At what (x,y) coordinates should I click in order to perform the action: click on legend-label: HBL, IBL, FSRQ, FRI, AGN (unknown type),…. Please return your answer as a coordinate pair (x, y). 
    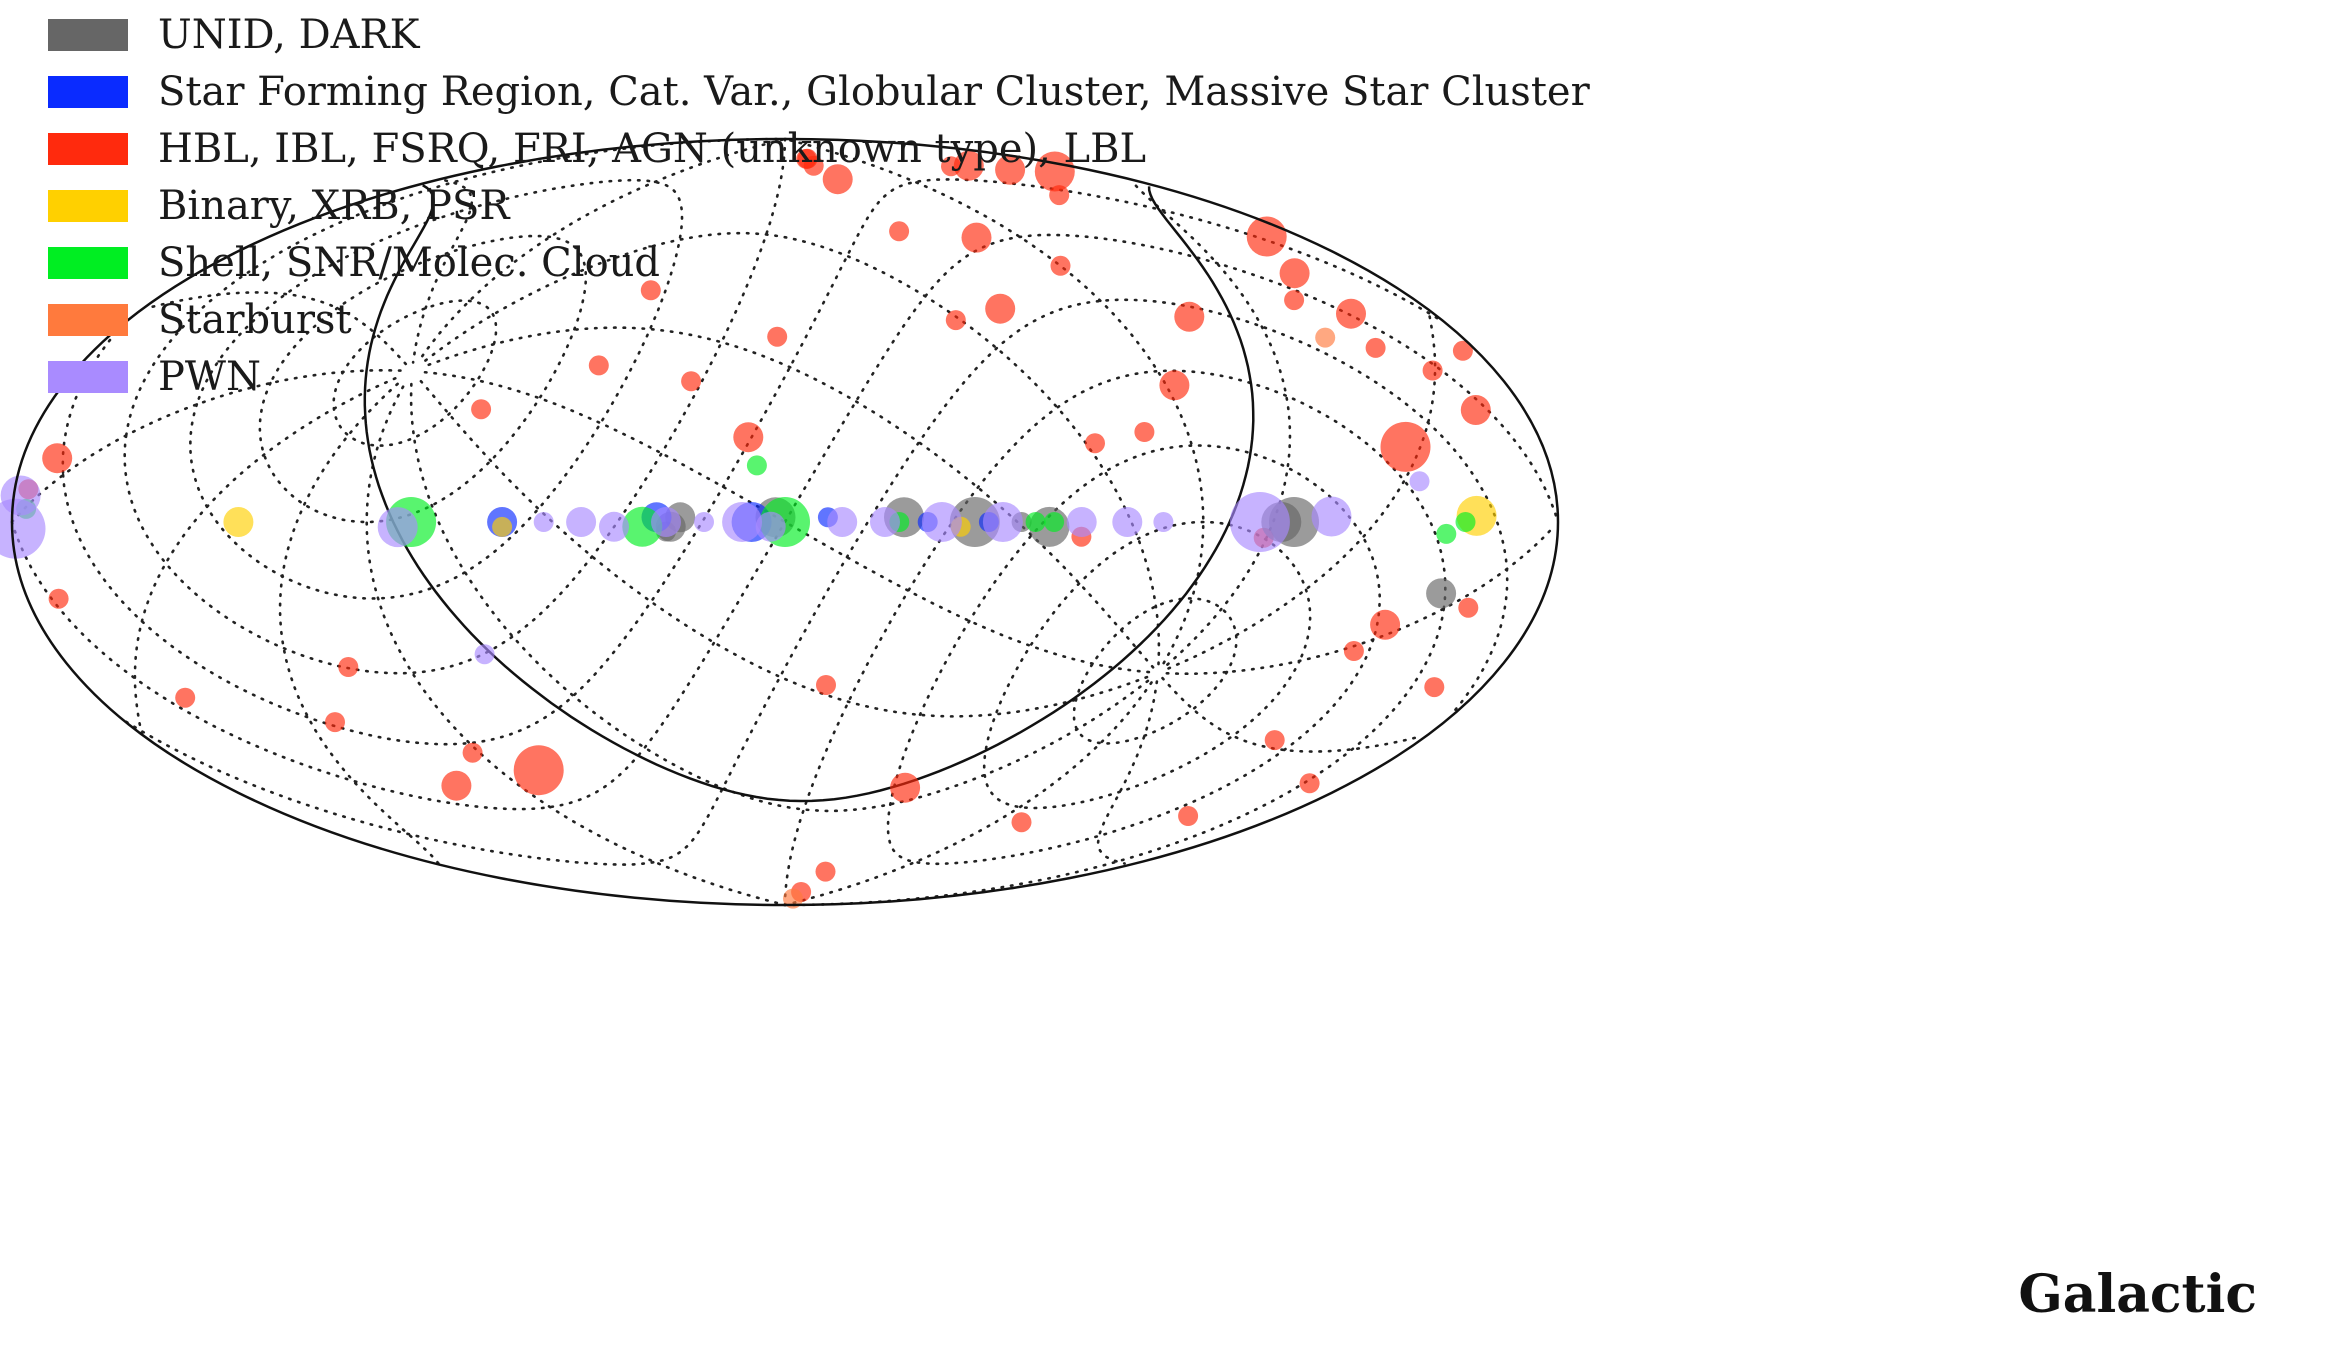
    Looking at the image, I should click on (652, 148).